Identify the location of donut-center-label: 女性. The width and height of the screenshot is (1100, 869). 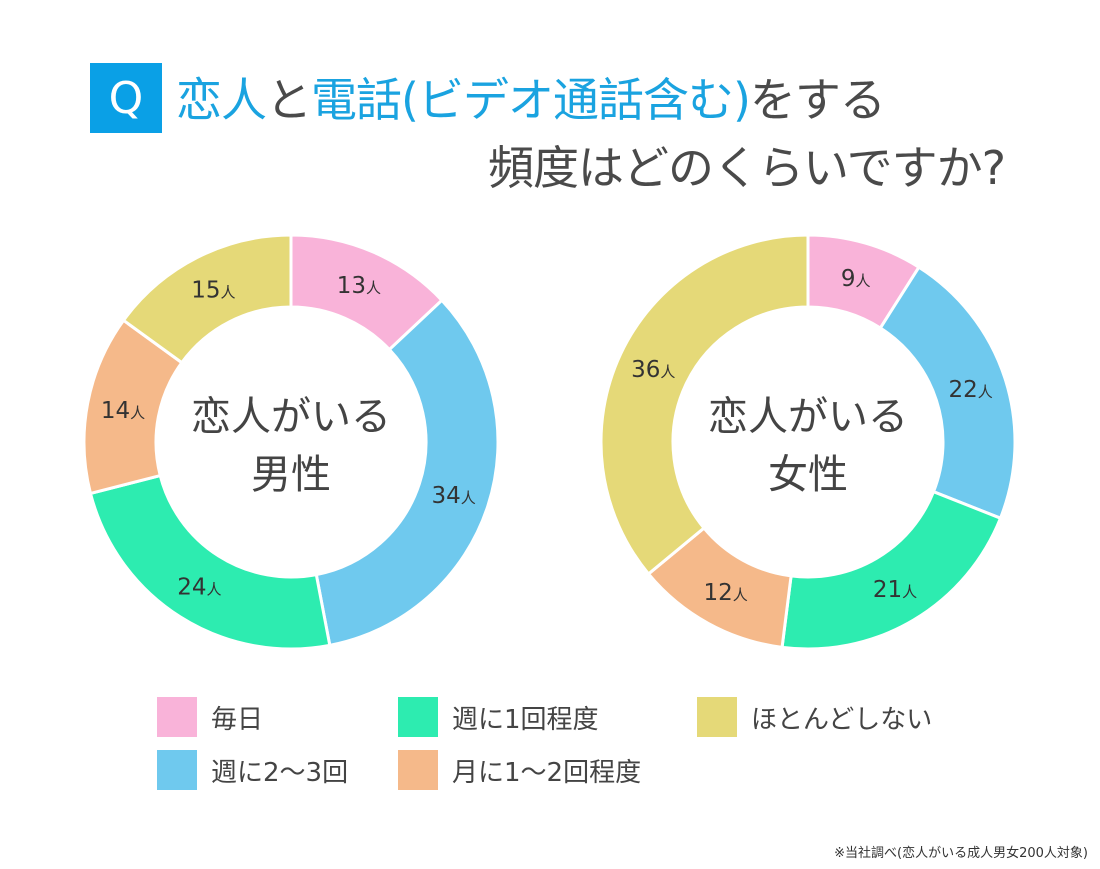
(808, 475).